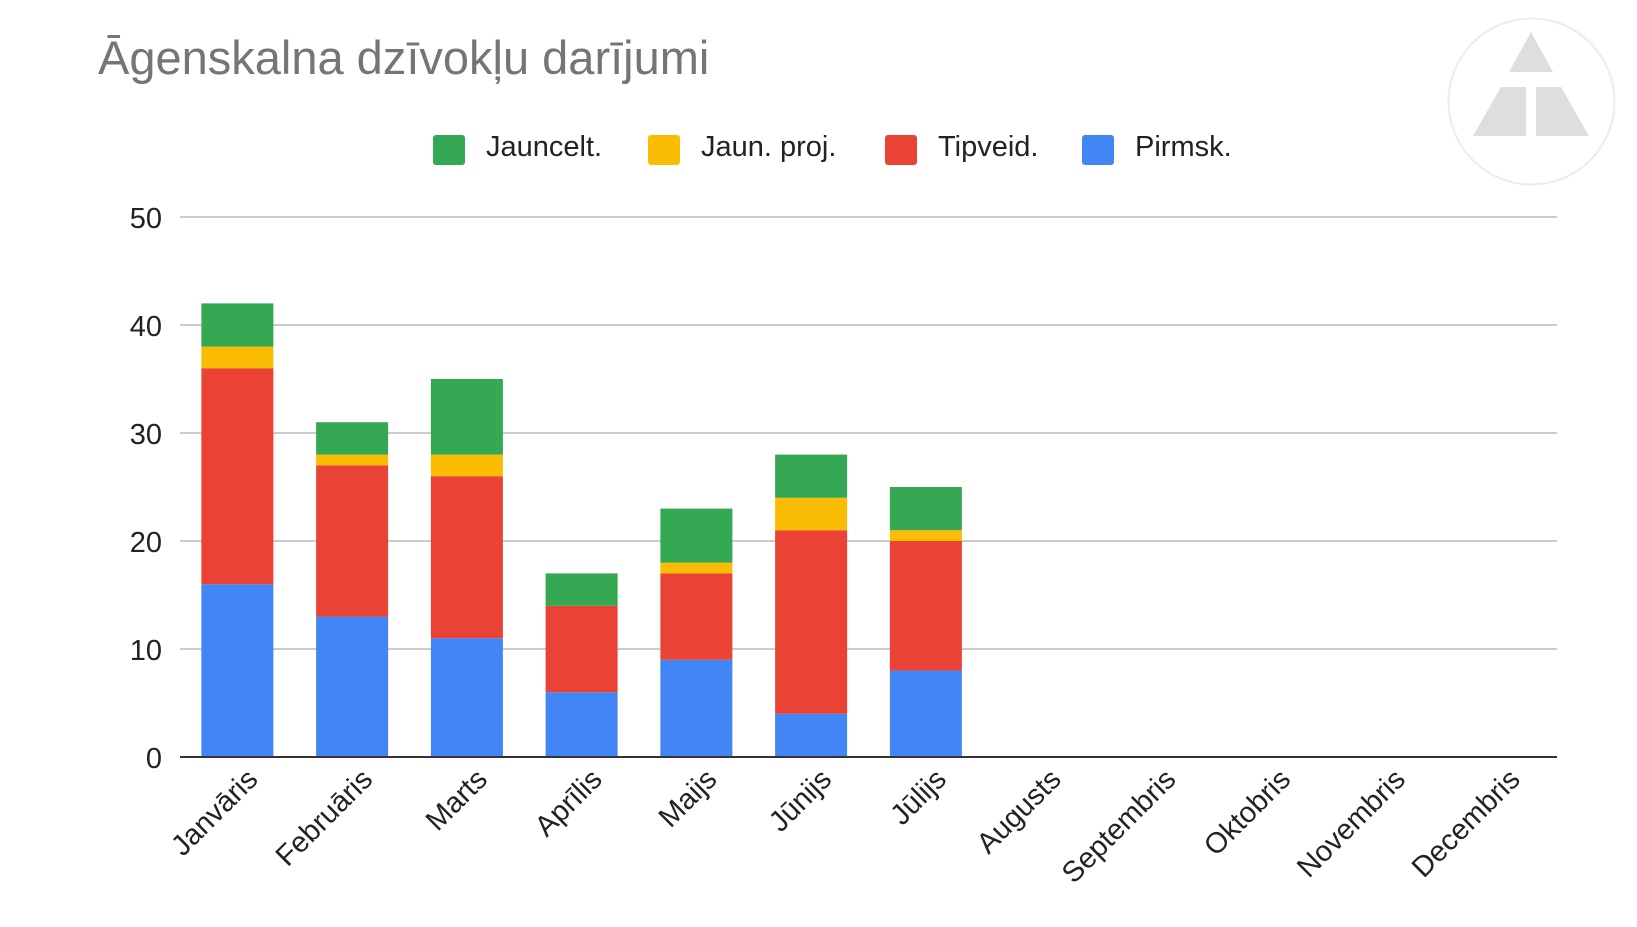  I want to click on x-tick-label: Septembris, so click(1119, 826).